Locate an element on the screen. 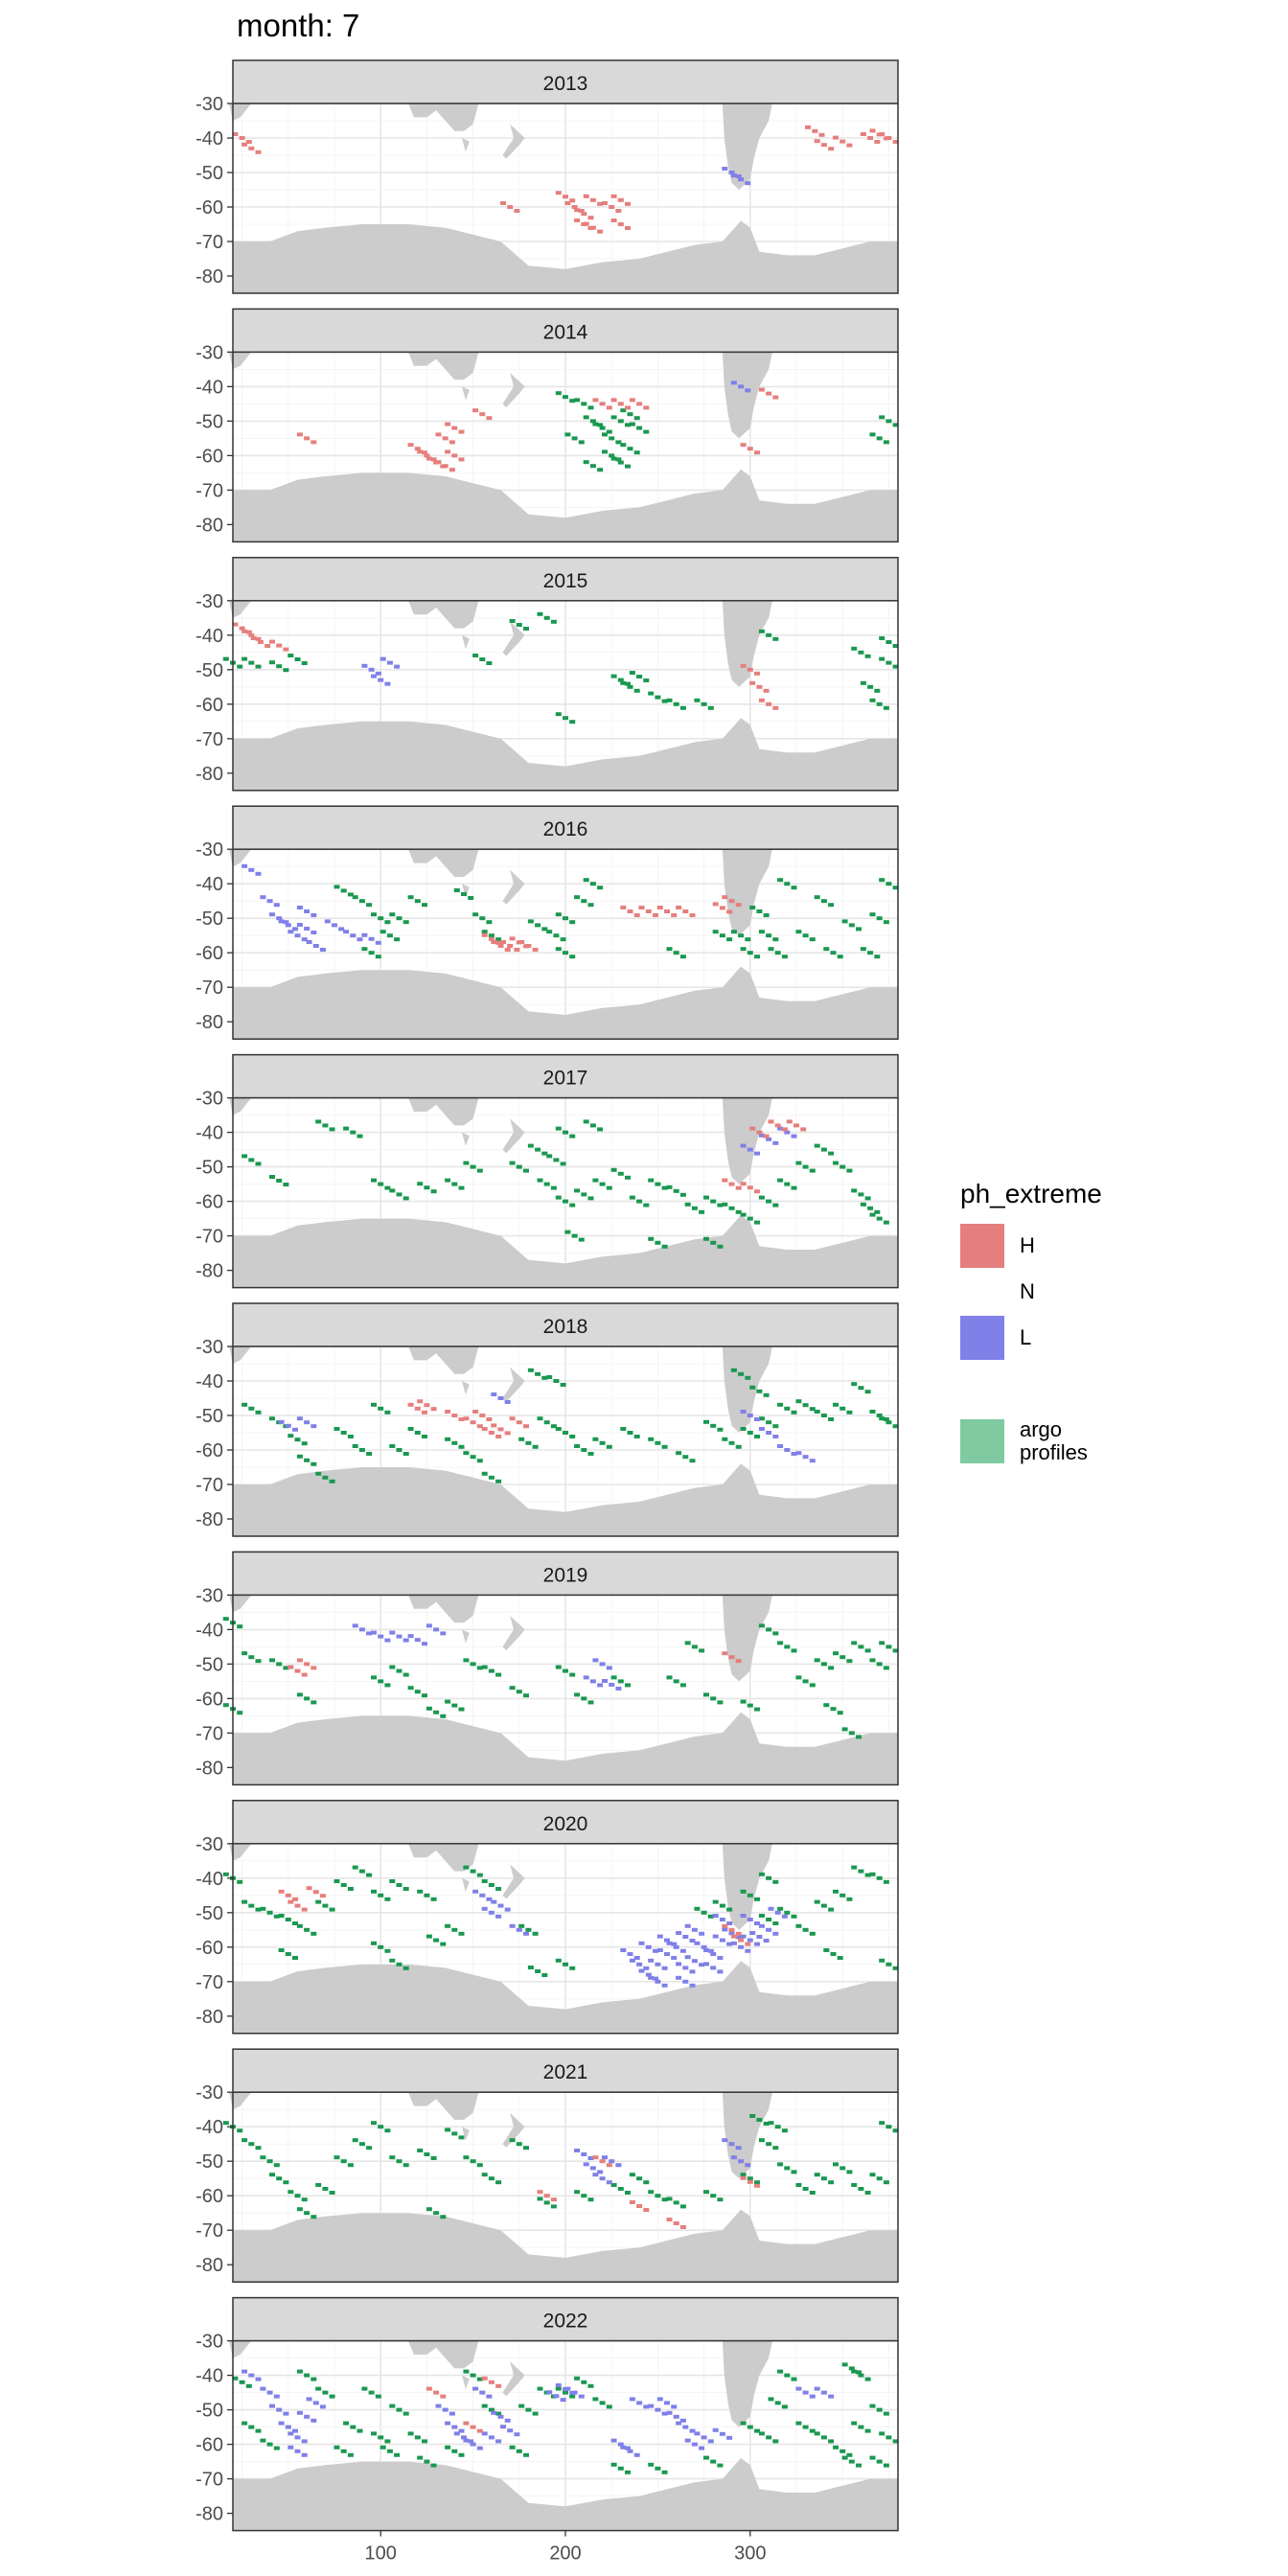  y-tick-label: -60 is located at coordinates (209, 953).